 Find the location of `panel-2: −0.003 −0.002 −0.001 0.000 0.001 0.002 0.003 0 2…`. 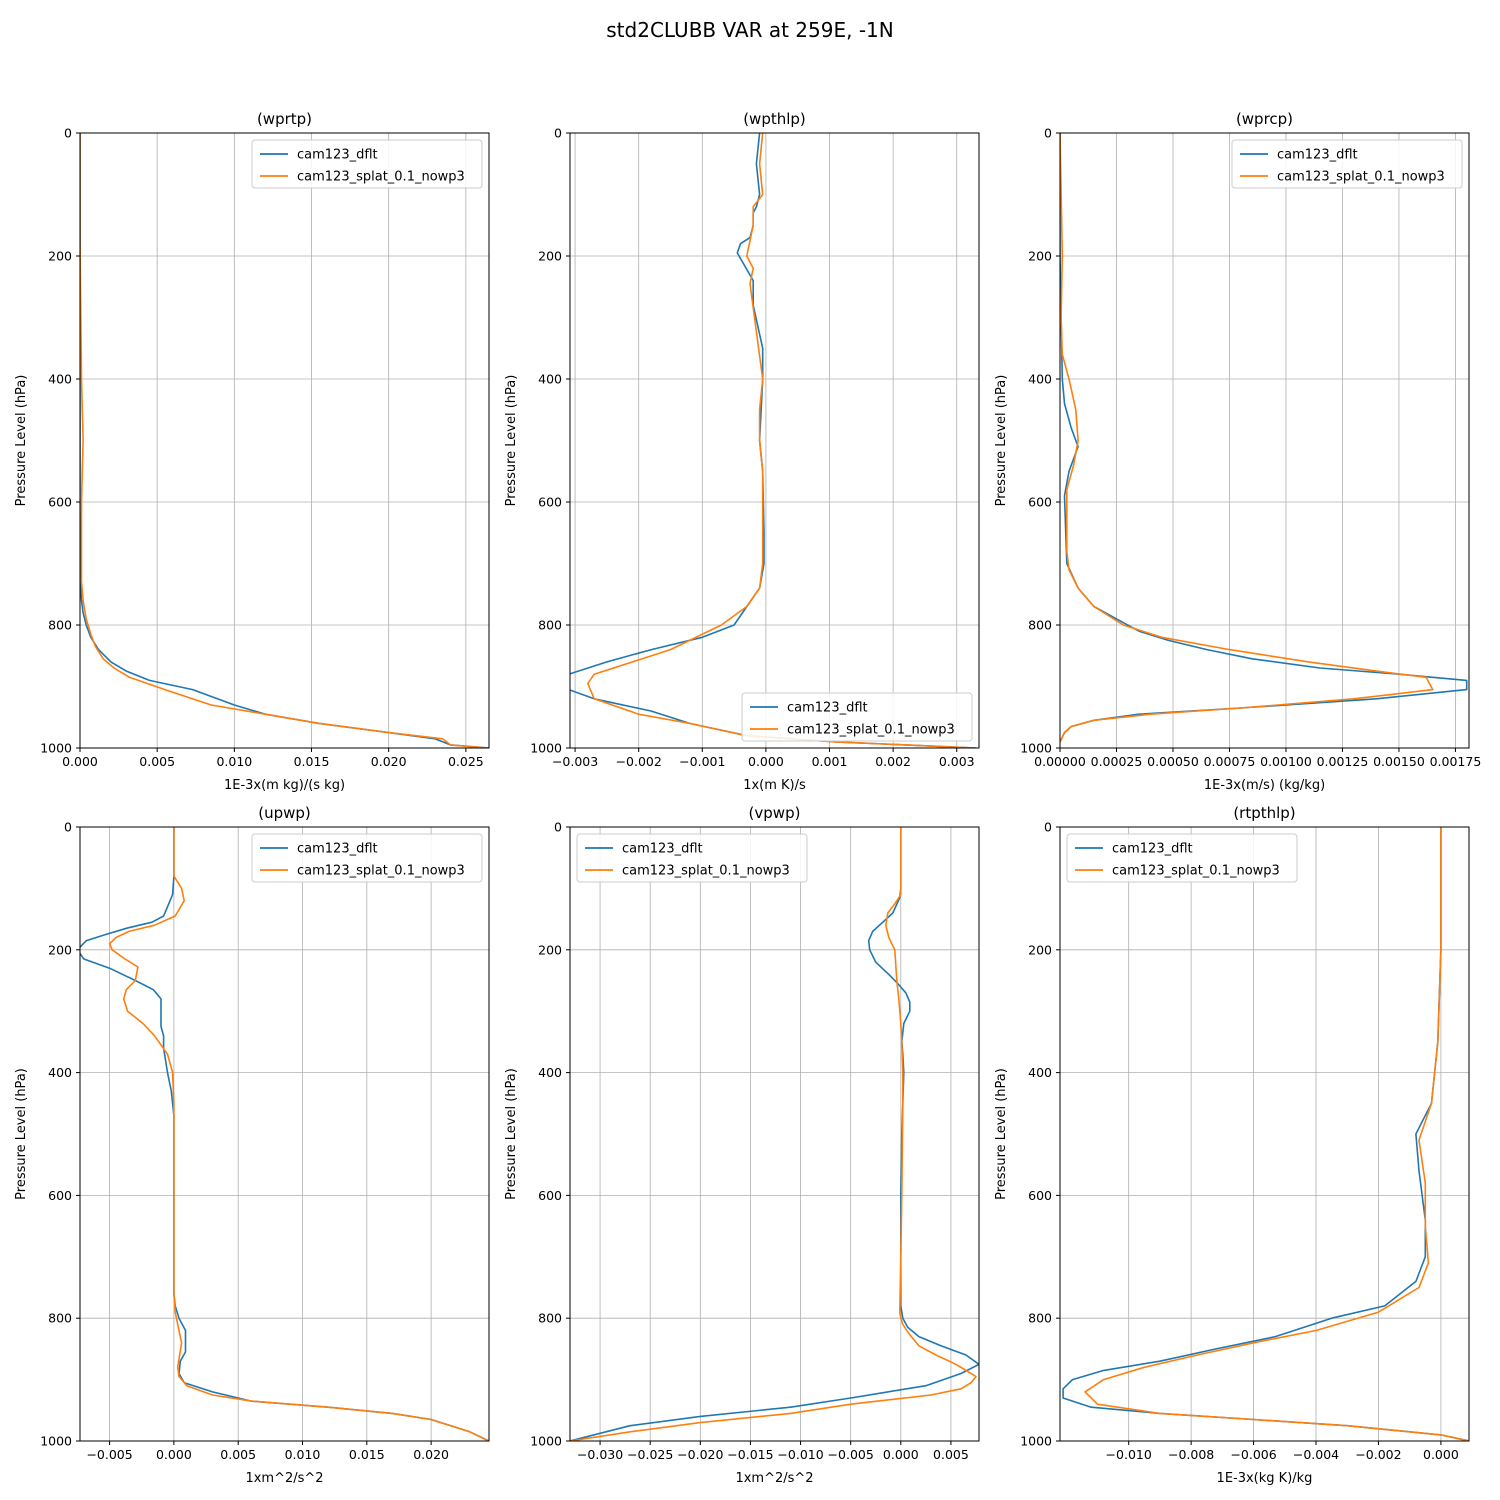

panel-2: −0.003 −0.002 −0.001 0.000 0.001 0.002 0.003 0 2… is located at coordinates (742, 451).